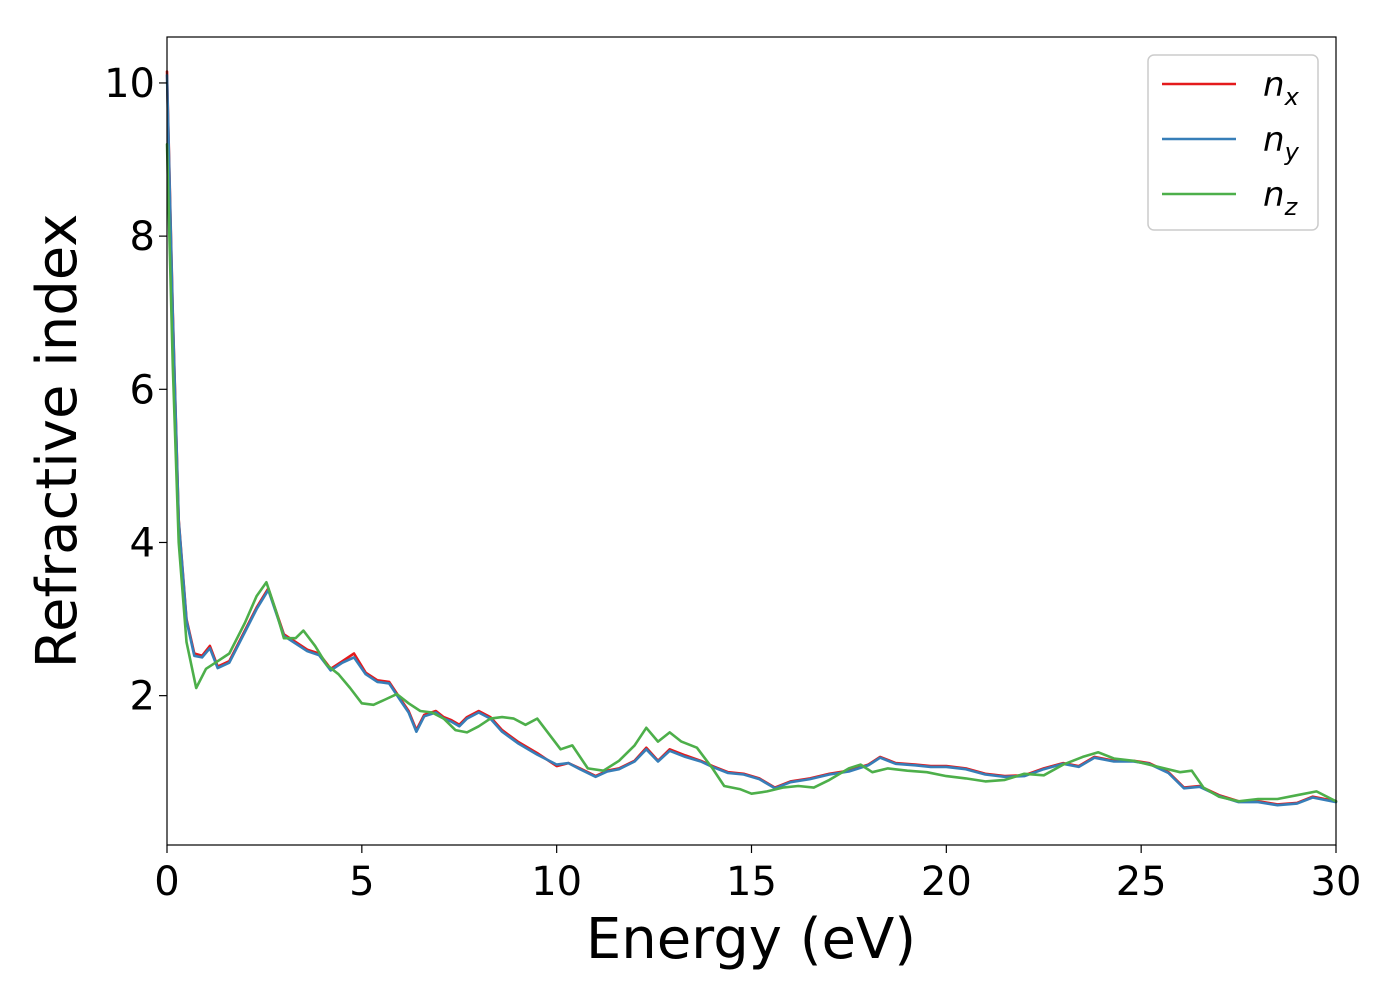  What do you see at coordinates (1141, 882) in the screenshot?
I see `x-tick-label: 25` at bounding box center [1141, 882].